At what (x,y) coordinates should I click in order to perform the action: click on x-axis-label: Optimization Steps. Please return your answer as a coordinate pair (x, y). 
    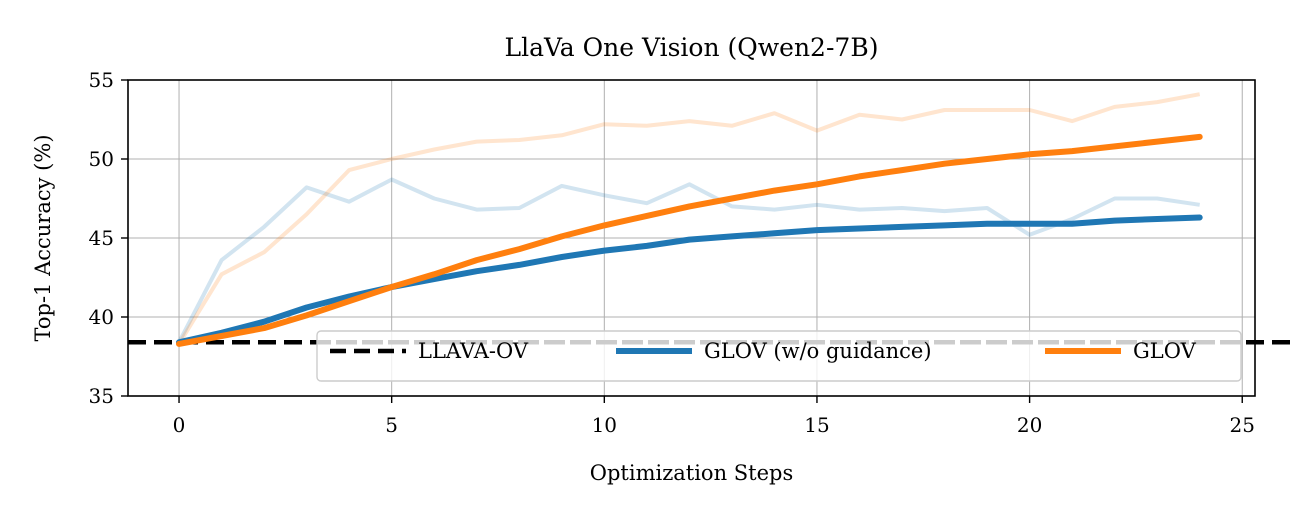
    Looking at the image, I should click on (692, 473).